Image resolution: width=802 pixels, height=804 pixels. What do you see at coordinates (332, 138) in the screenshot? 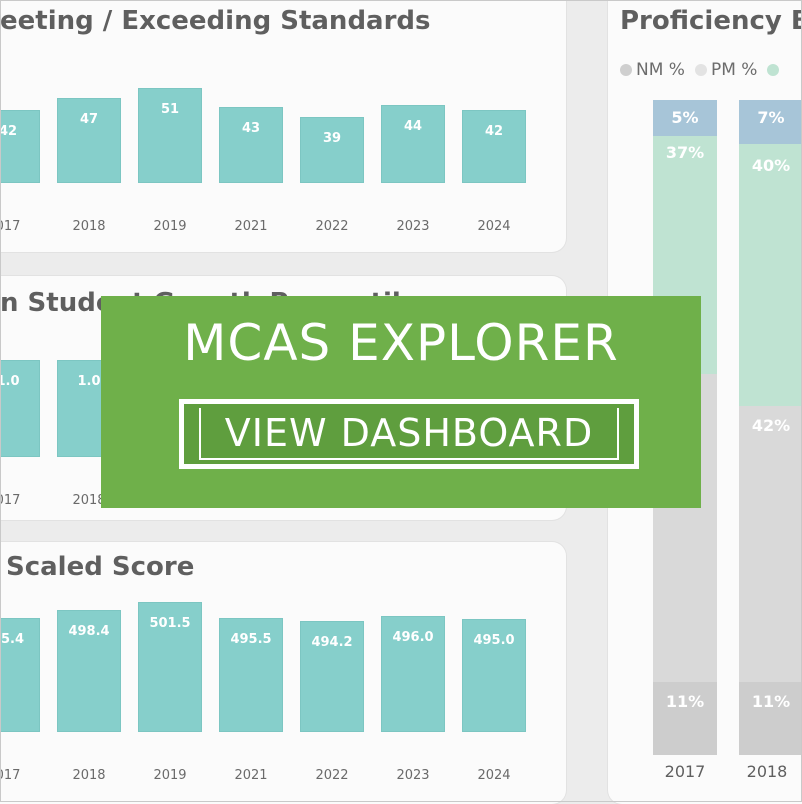
I see `bar-value-label: 39` at bounding box center [332, 138].